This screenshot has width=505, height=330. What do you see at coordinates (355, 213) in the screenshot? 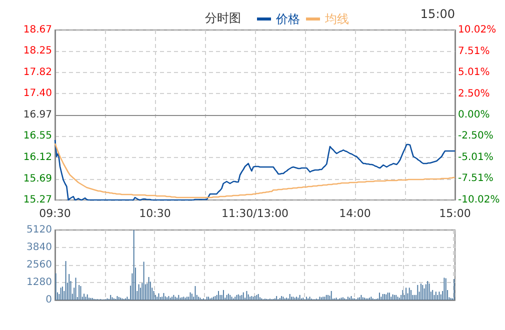
I see `x-tick-label: 14:00` at bounding box center [355, 213].